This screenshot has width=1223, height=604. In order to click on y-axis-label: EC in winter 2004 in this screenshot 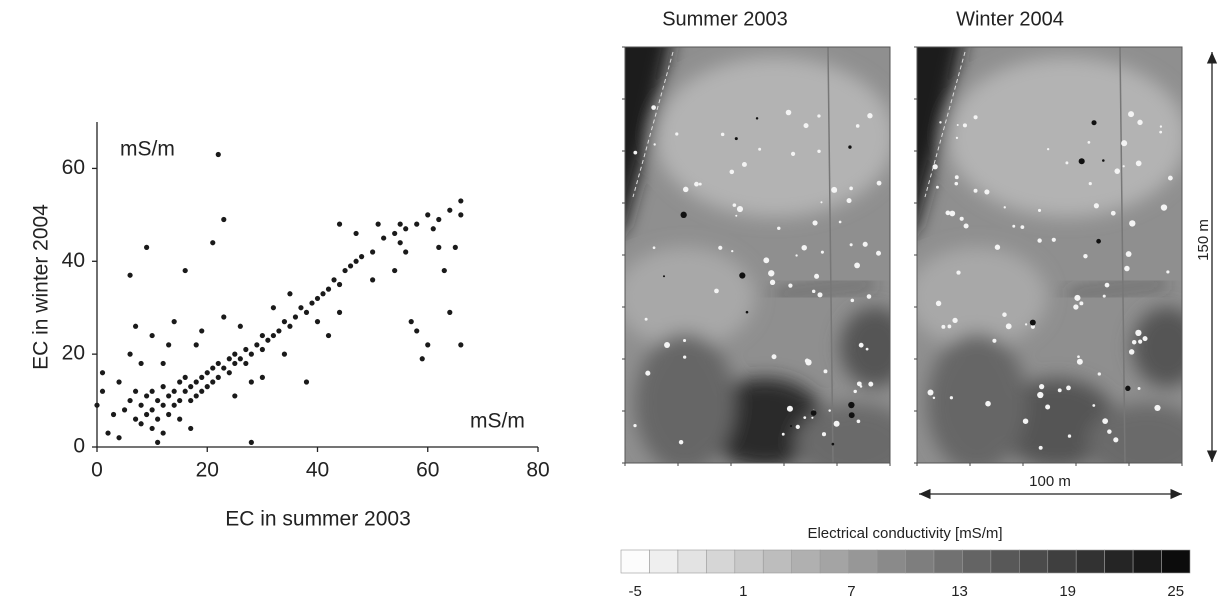, I will do `click(41, 287)`.